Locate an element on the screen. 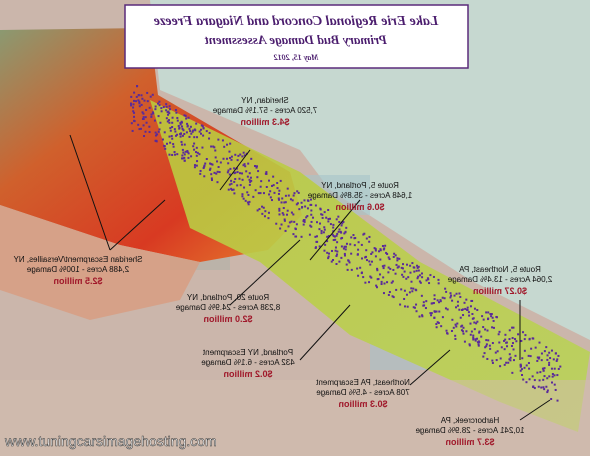 Image resolution: width=590 pixels, height=456 pixels. subtitle: Primary Bud Damage Assessment is located at coordinates (296, 39).